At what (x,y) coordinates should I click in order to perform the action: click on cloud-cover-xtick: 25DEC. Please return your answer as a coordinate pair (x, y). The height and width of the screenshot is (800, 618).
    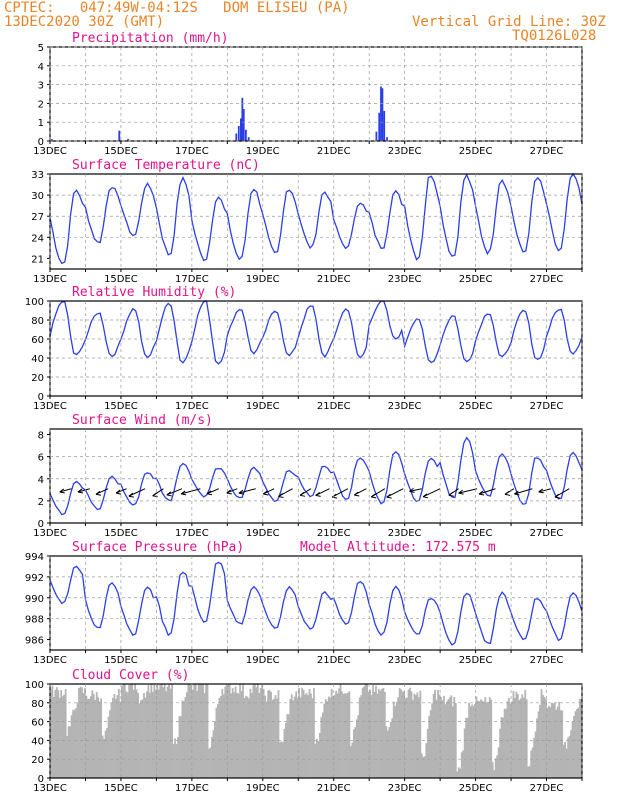
    Looking at the image, I should click on (476, 788).